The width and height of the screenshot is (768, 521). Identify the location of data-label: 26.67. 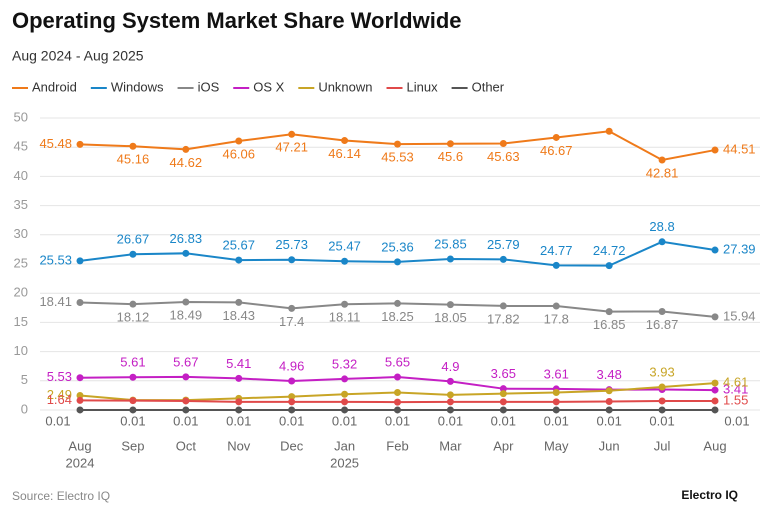
(133, 239).